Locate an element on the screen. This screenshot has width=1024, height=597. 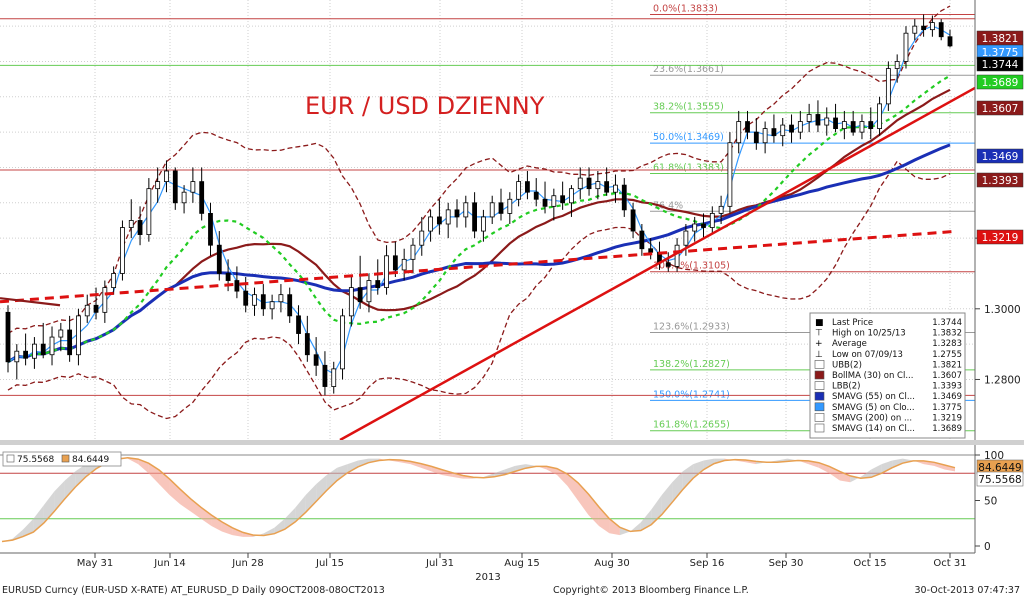
price-tag: 1.3775 is located at coordinates (1000, 52).